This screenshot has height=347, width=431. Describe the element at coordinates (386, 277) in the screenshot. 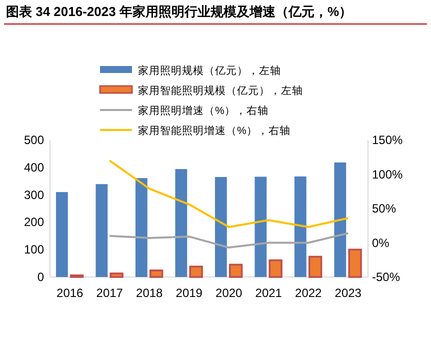

I see `y2-tick-label: -50%` at that location.